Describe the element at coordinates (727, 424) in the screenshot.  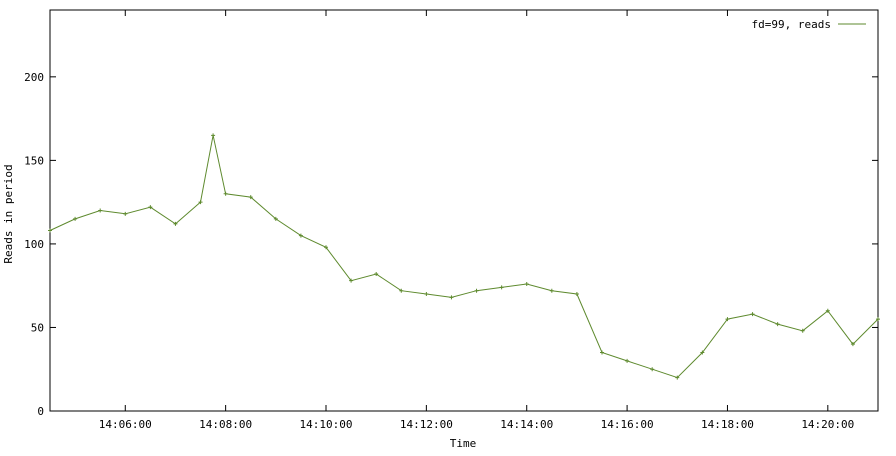
I see `x-tick-label: 14:18:00` at that location.